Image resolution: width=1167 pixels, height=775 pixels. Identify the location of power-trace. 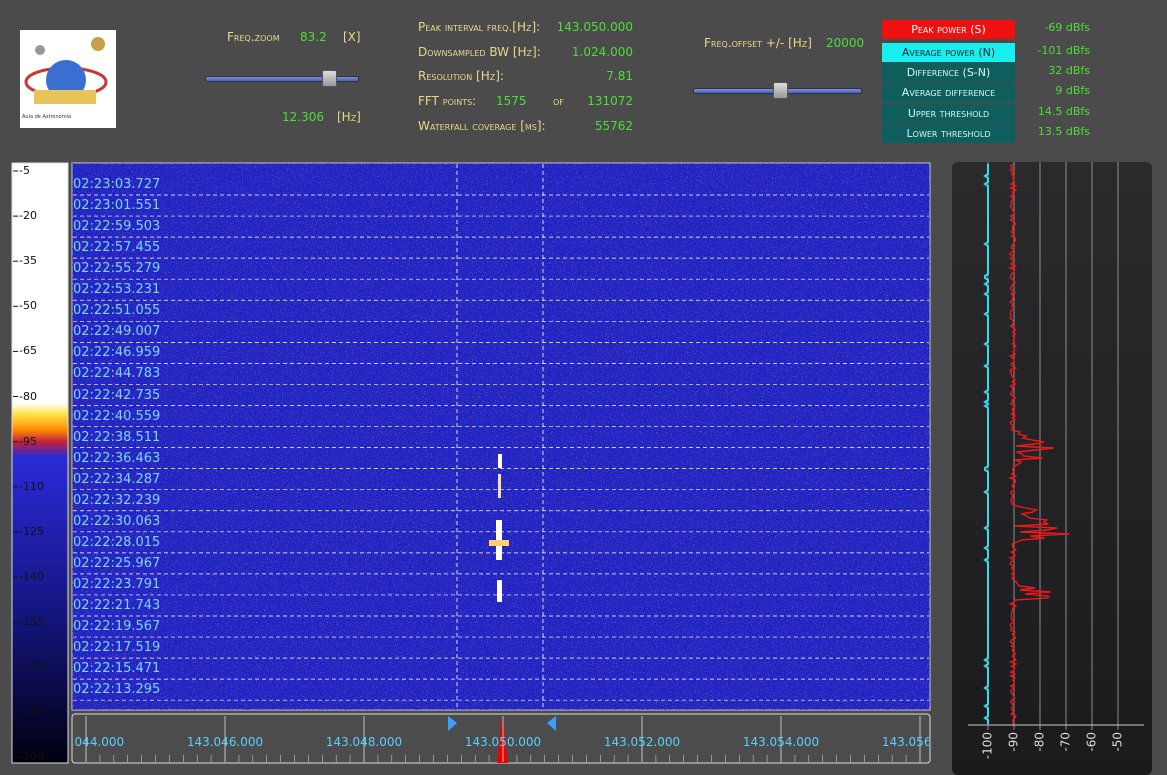
(1038, 444).